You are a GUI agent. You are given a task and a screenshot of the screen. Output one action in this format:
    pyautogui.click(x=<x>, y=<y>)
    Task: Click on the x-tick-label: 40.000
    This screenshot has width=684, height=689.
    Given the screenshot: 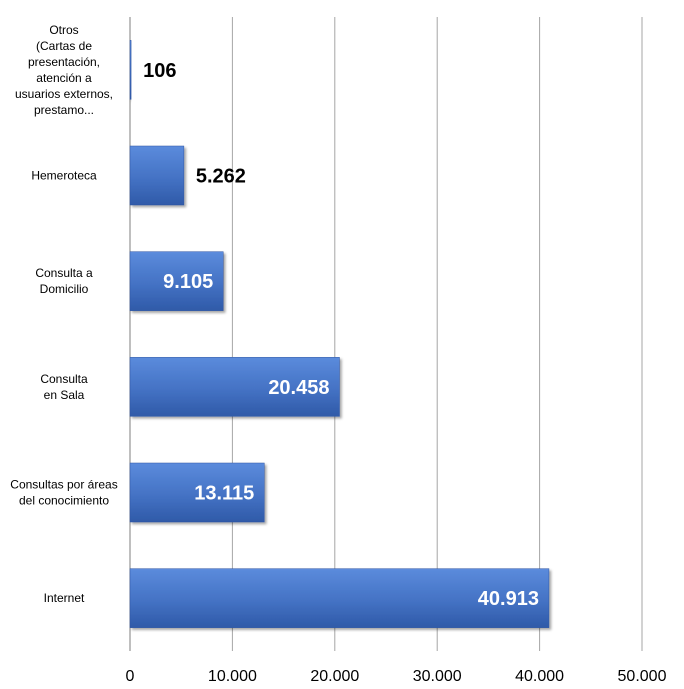 What is the action you would take?
    pyautogui.click(x=539, y=676)
    